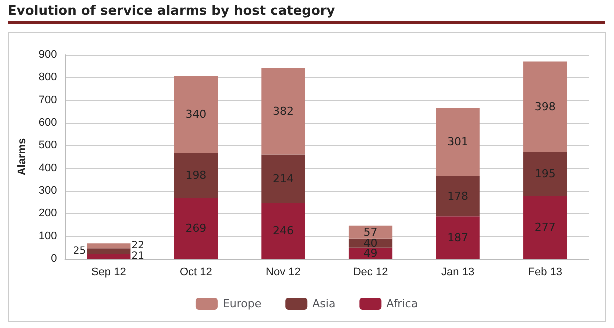  What do you see at coordinates (48, 146) in the screenshot?
I see `y-tick-label: 500` at bounding box center [48, 146].